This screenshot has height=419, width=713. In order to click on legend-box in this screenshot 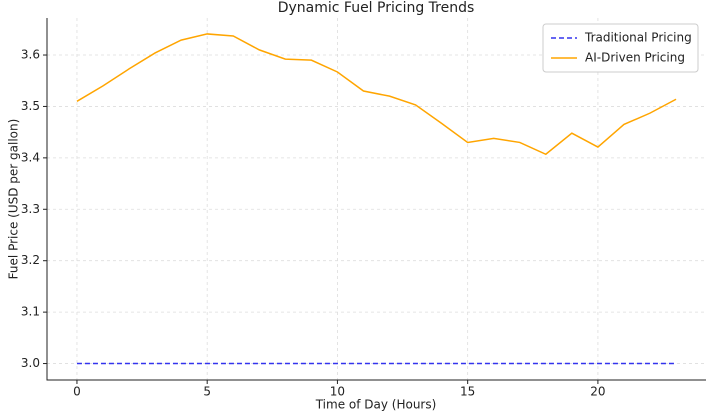, I will do `click(620, 48)`.